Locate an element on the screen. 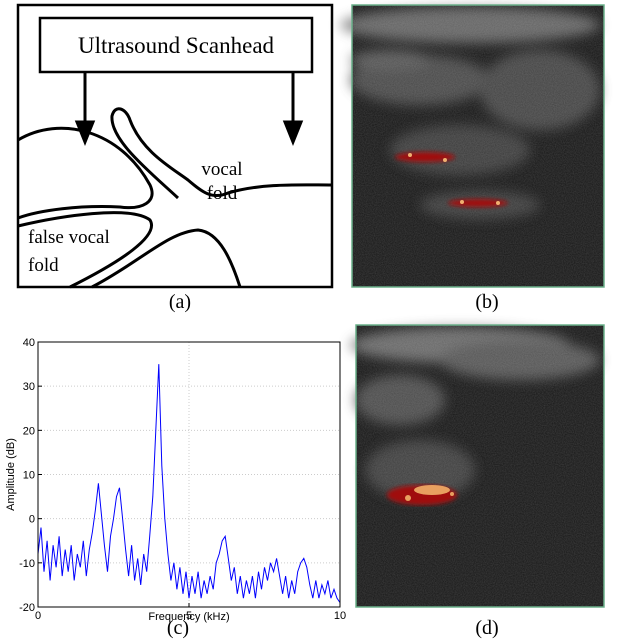 The height and width of the screenshot is (640, 619). x-tick-label: 5 is located at coordinates (189, 616).